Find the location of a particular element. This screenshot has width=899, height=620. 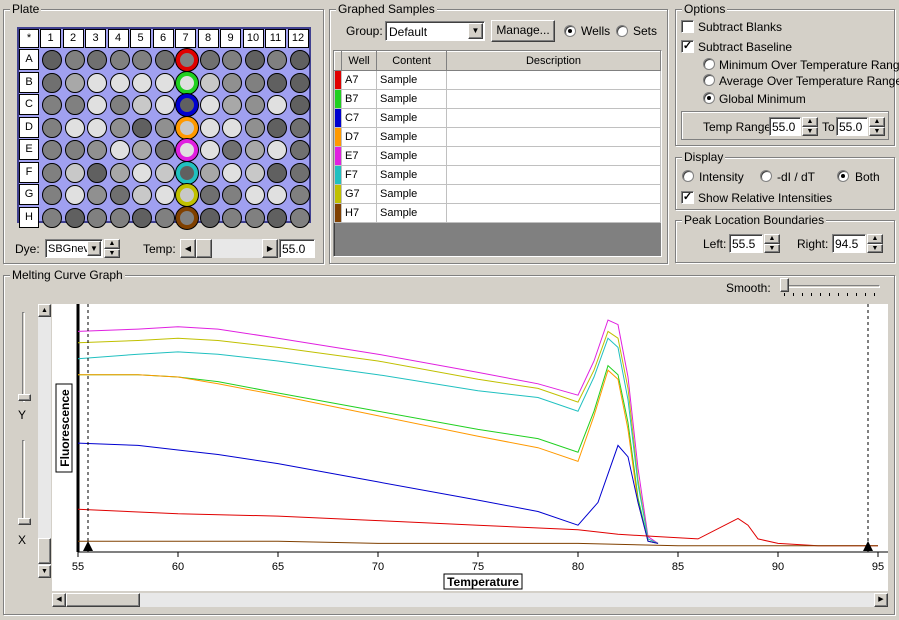

sample-well: F7 is located at coordinates (359, 175).